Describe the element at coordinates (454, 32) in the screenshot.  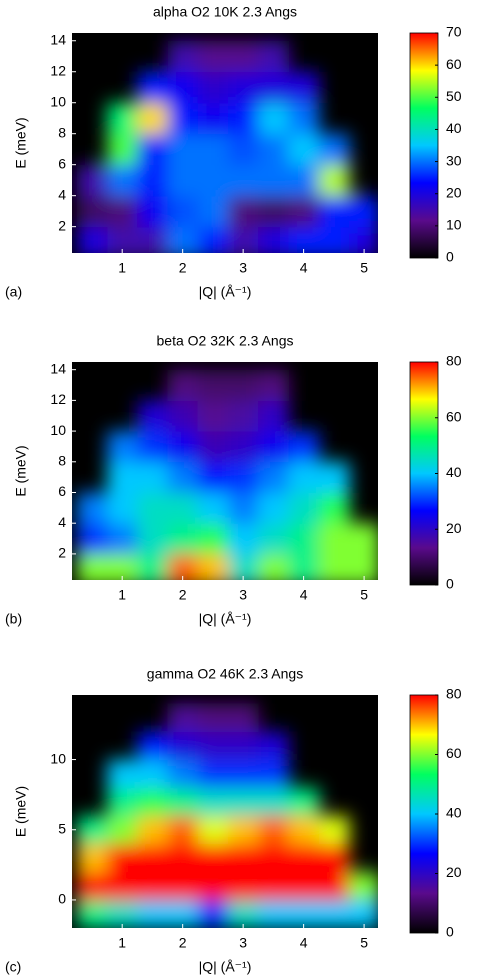
I see `colorbar-tick-label: 70` at that location.